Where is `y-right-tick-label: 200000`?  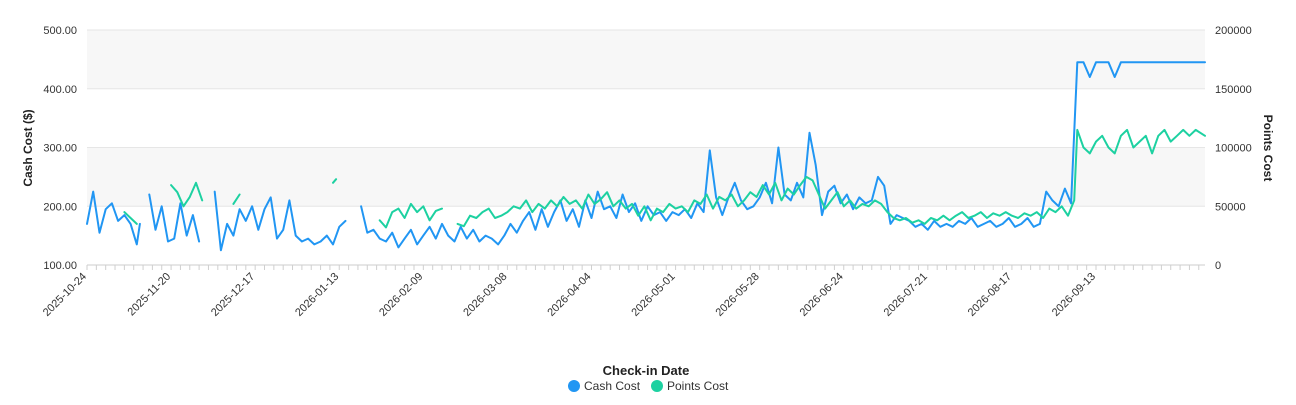
y-right-tick-label: 200000 is located at coordinates (1233, 31).